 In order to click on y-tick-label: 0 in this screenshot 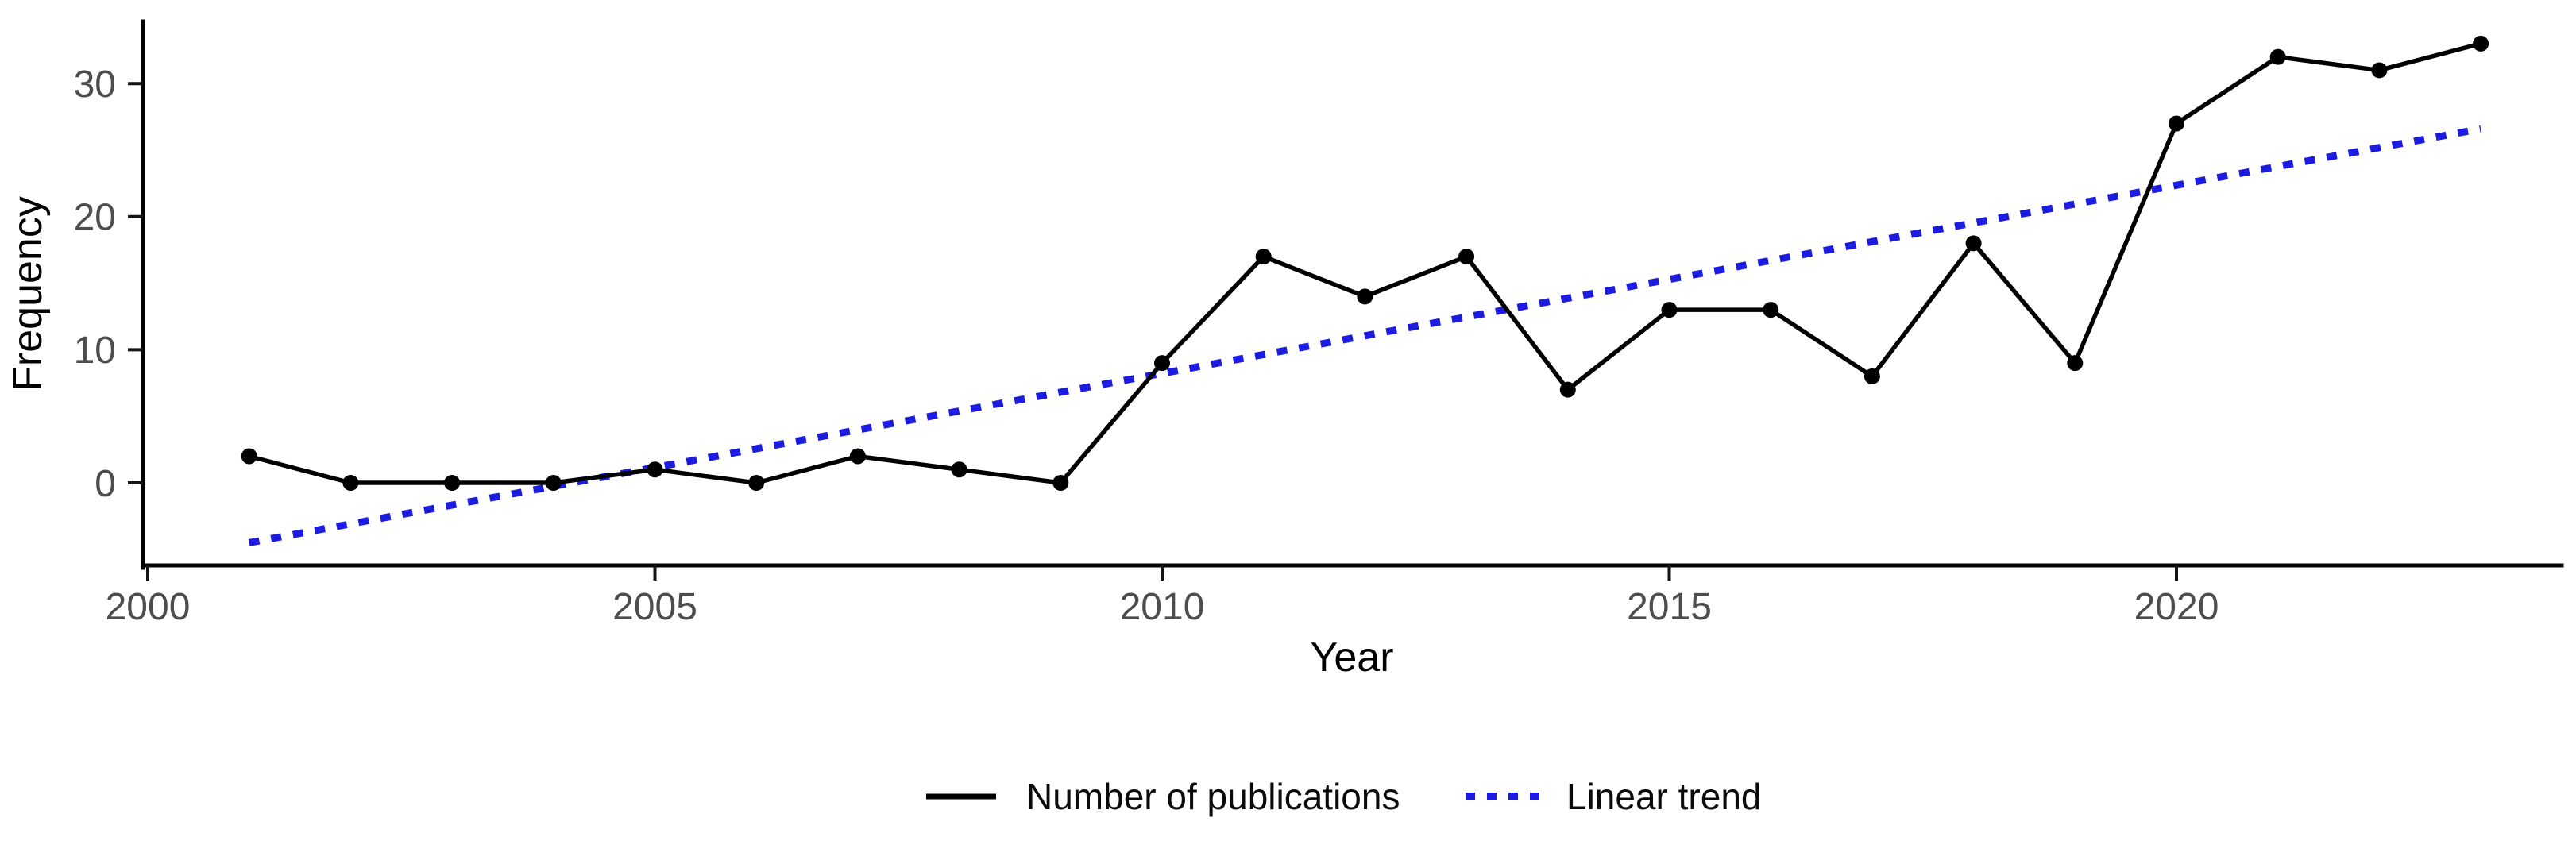, I will do `click(105, 484)`.